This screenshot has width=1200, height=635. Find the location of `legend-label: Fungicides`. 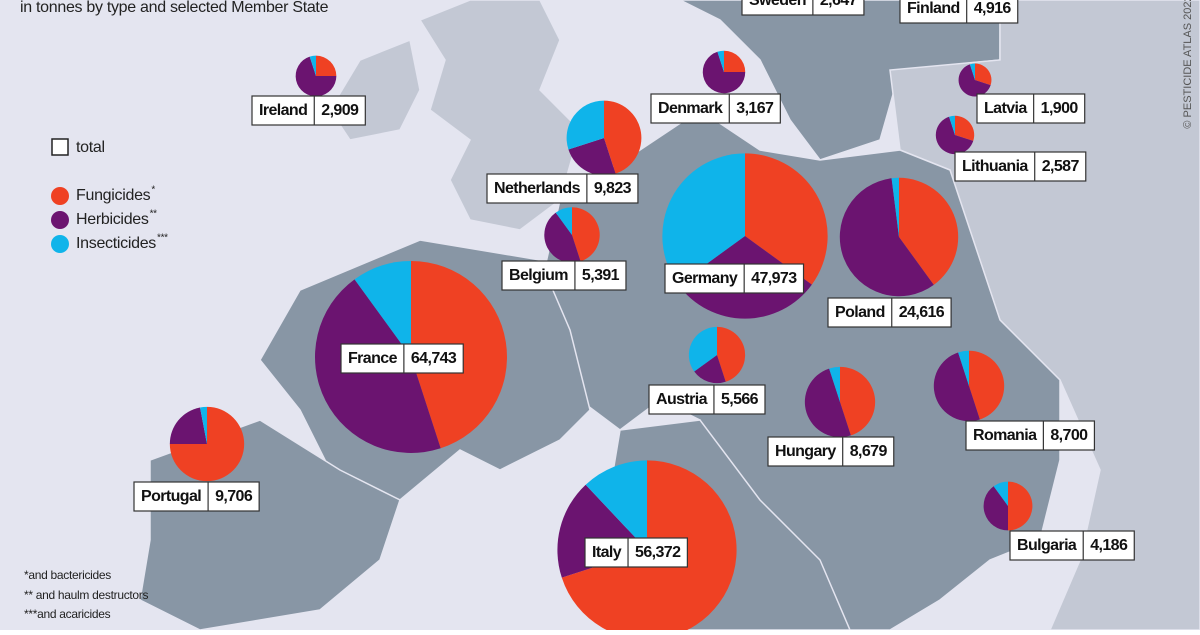

legend-label: Fungicides is located at coordinates (113, 195).